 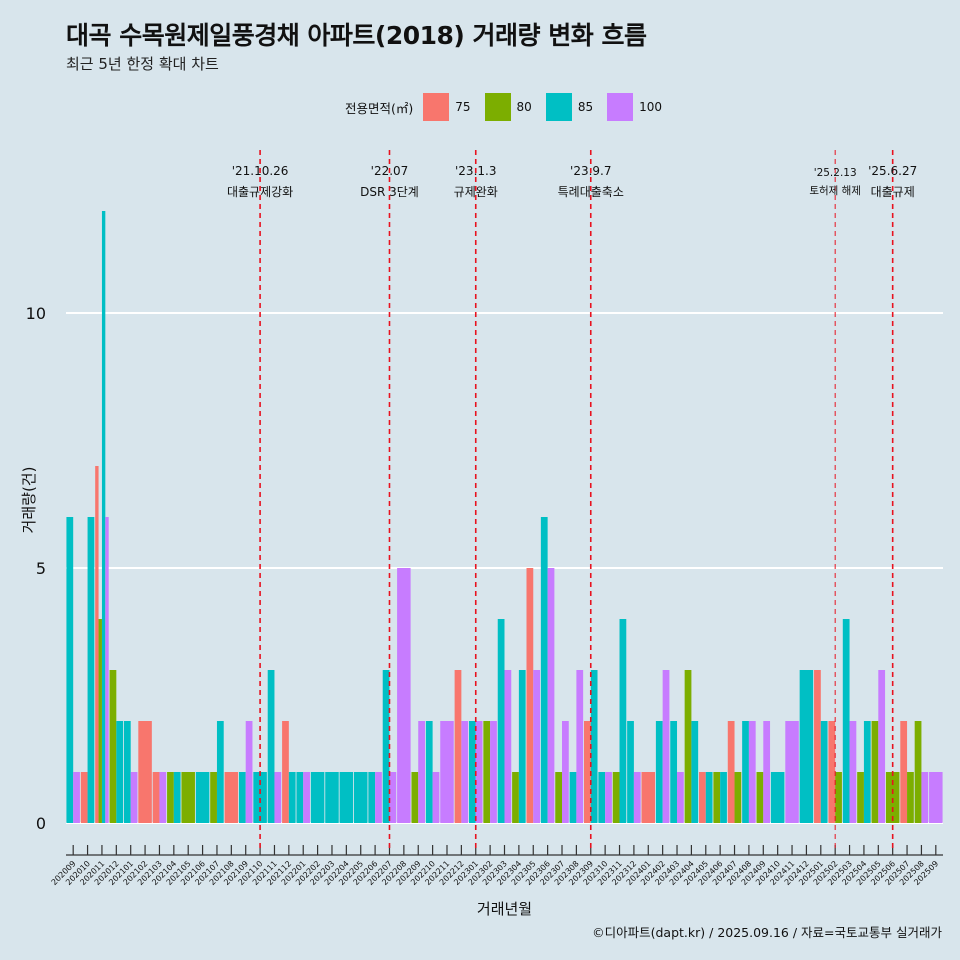 What do you see at coordinates (835, 190) in the screenshot?
I see `event-label: 토허제 해제` at bounding box center [835, 190].